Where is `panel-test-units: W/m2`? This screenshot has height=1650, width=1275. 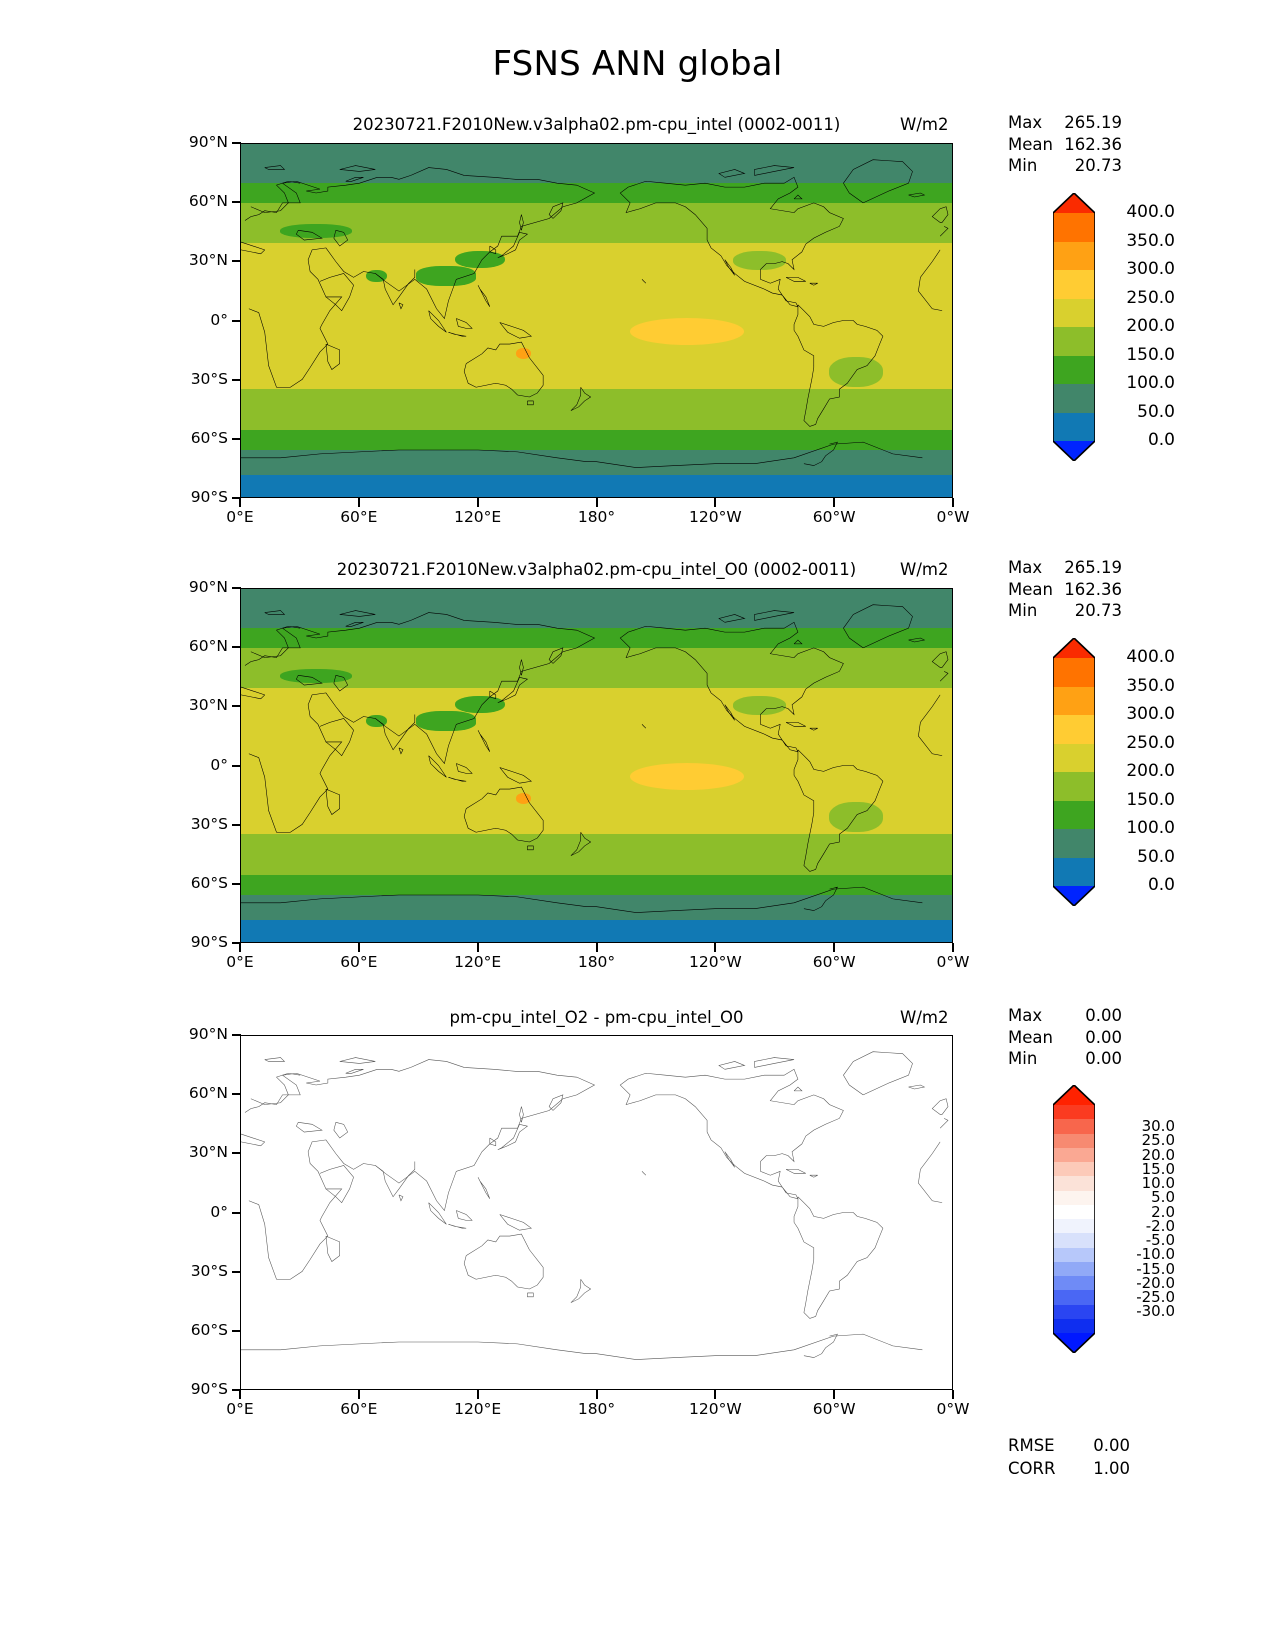
panel-test-units: W/m2 is located at coordinates (924, 124).